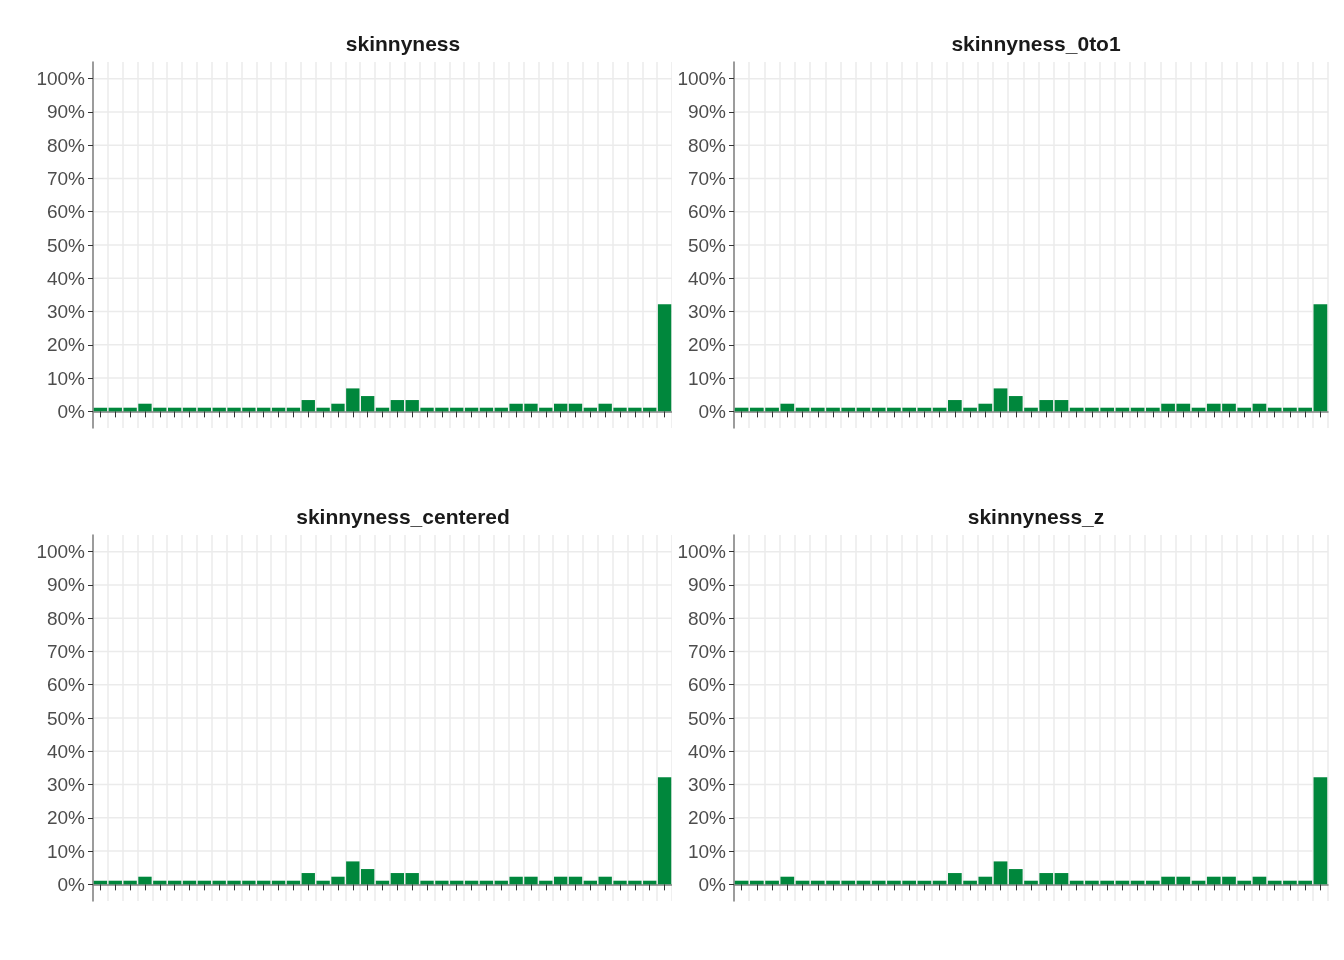 This screenshot has width=1344, height=960. Describe the element at coordinates (1036, 43) in the screenshot. I see `chart-title: skinnyness_0to1` at that location.